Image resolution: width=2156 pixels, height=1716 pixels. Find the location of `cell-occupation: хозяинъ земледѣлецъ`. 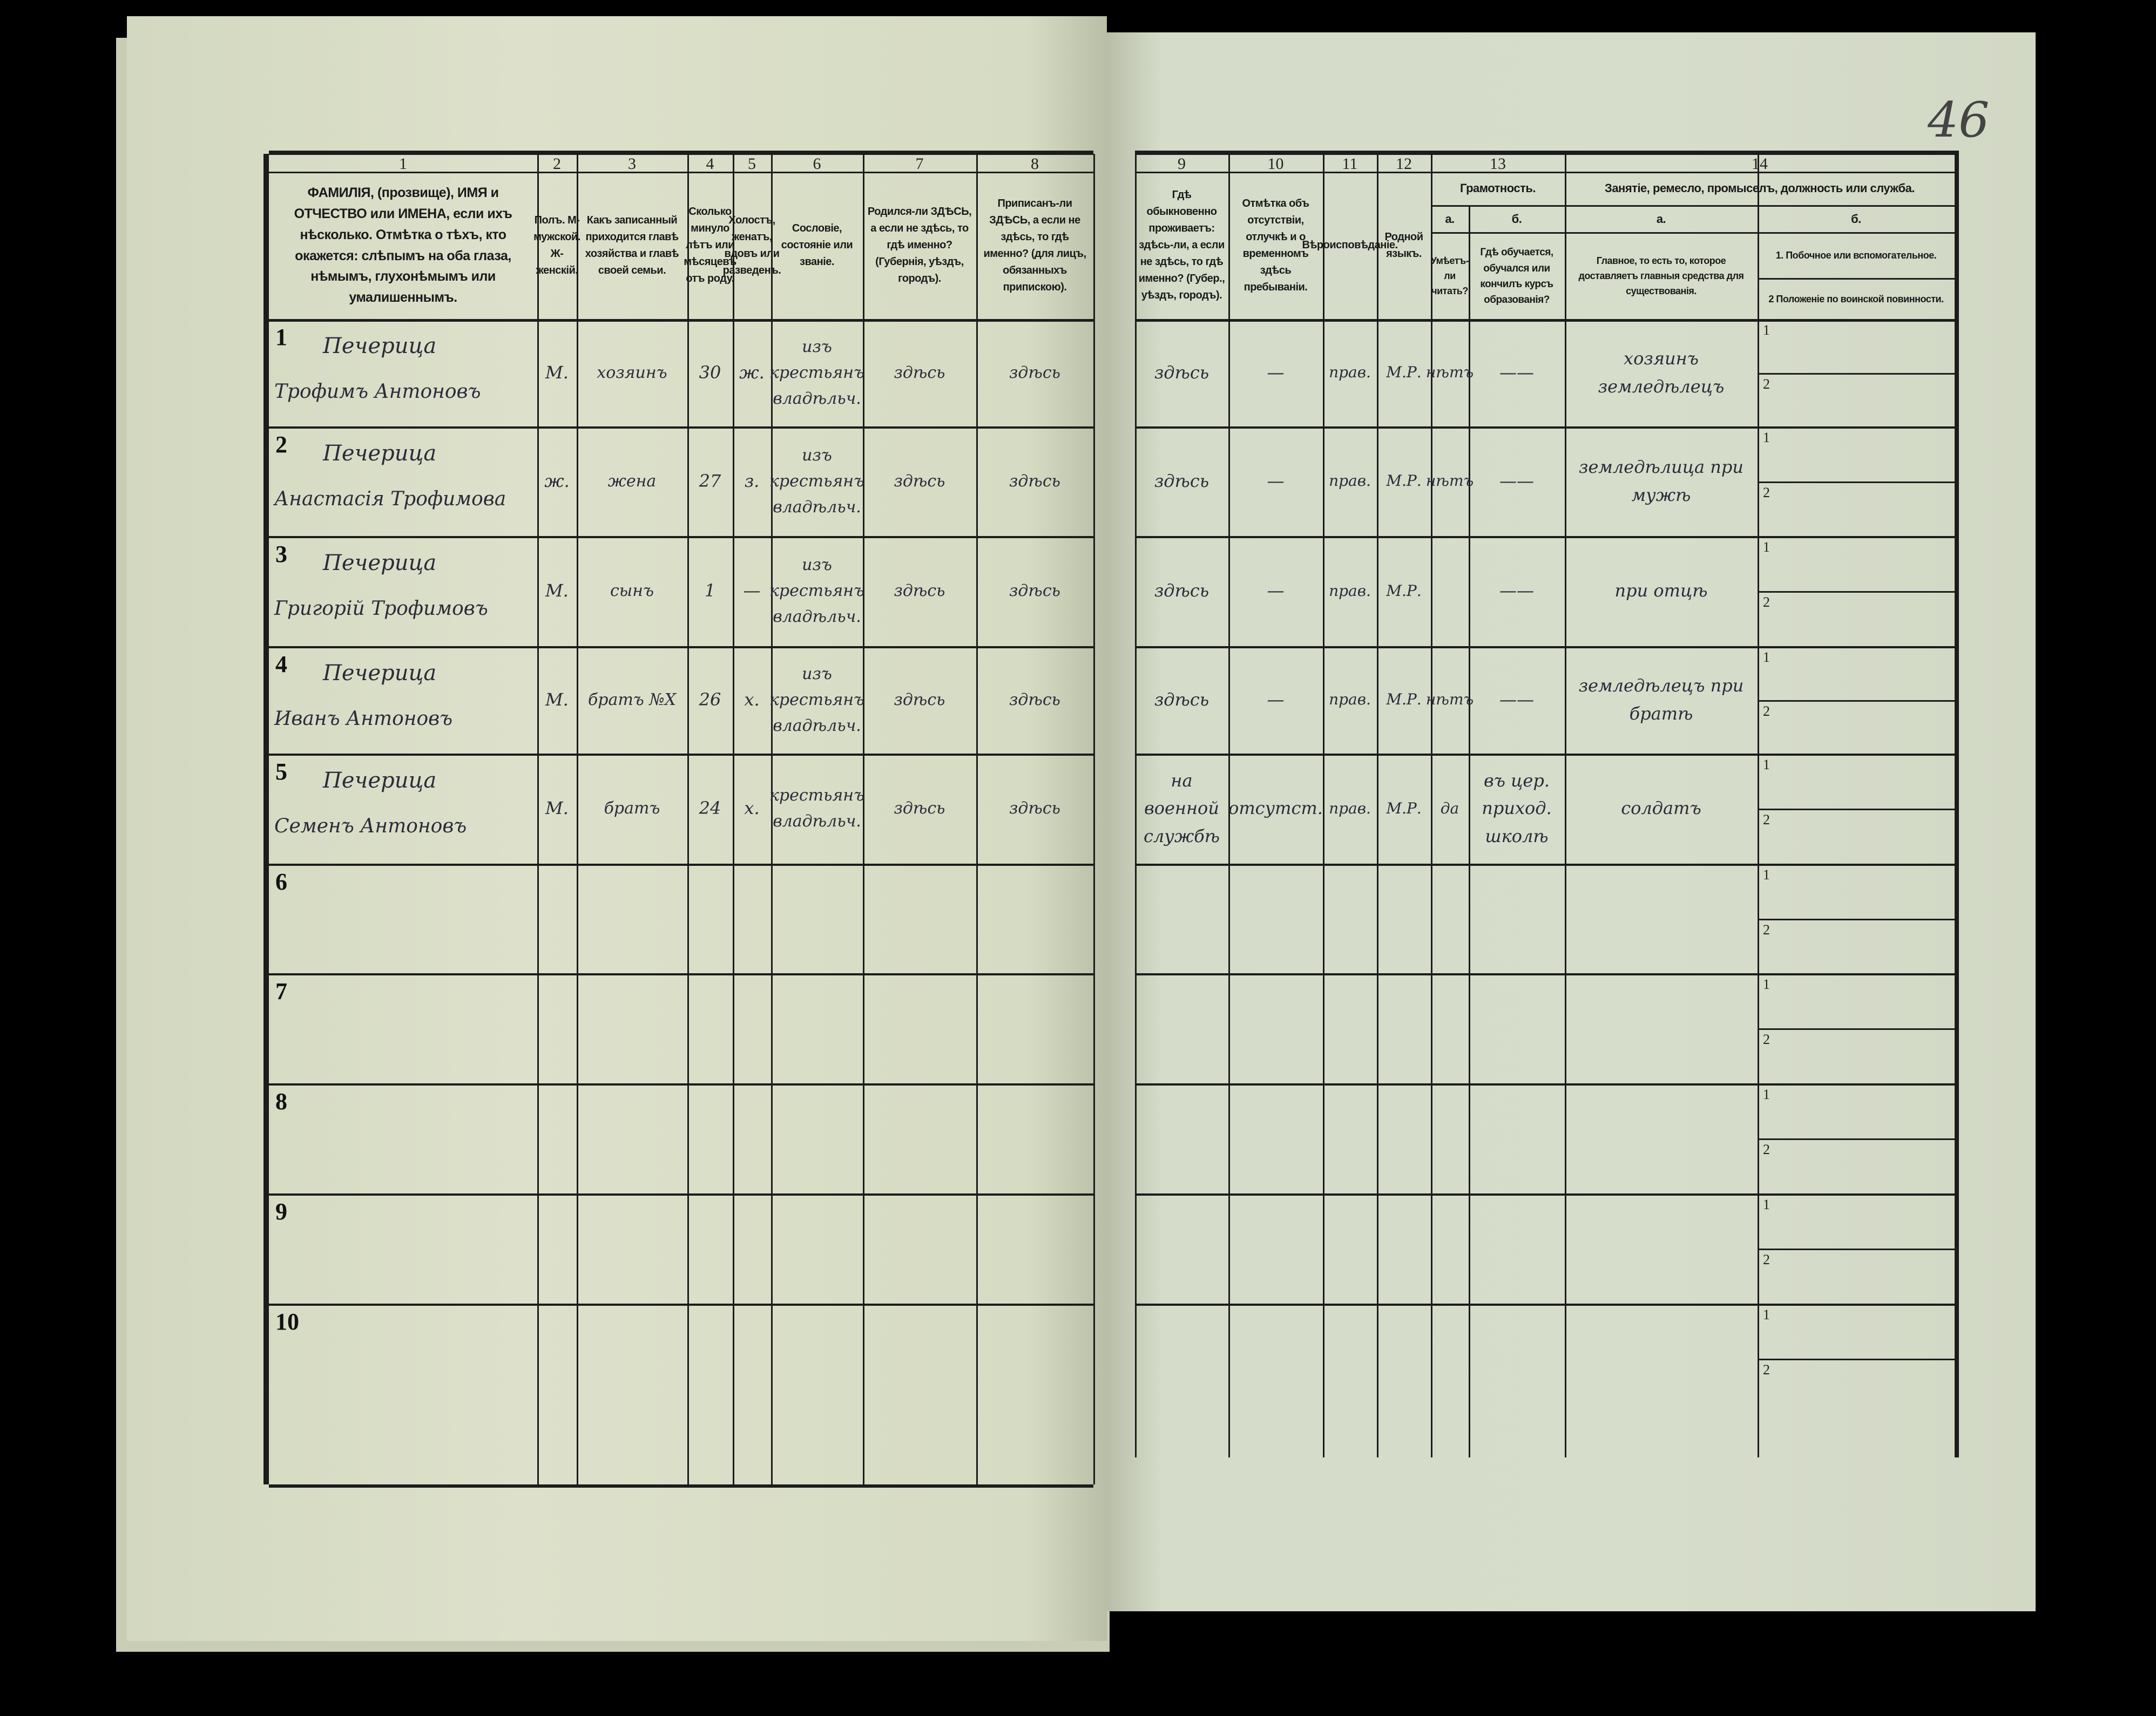

cell-occupation: хозяинъ земледѣлецъ is located at coordinates (1661, 373).